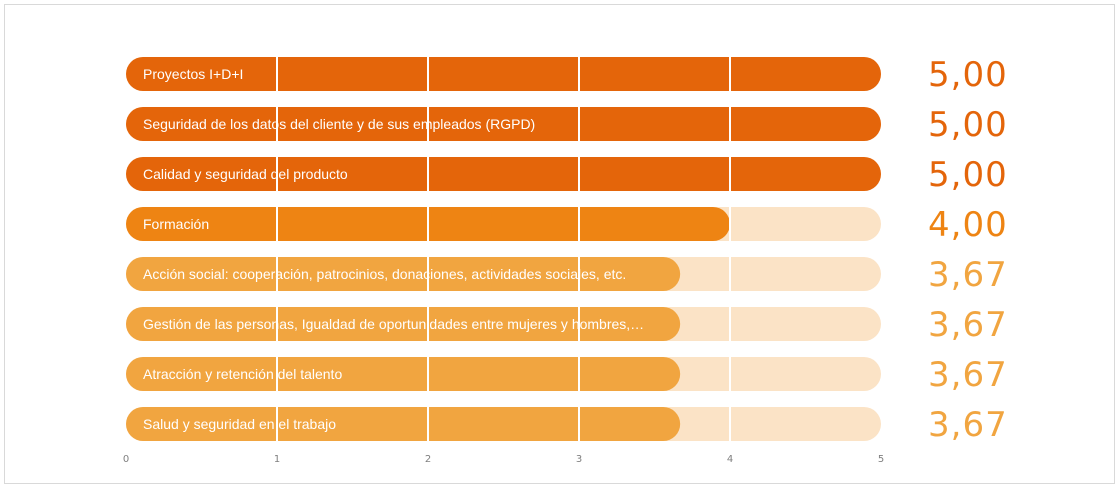 The height and width of the screenshot is (484, 1119). What do you see at coordinates (126, 459) in the screenshot?
I see `x-tick-label: 0` at bounding box center [126, 459].